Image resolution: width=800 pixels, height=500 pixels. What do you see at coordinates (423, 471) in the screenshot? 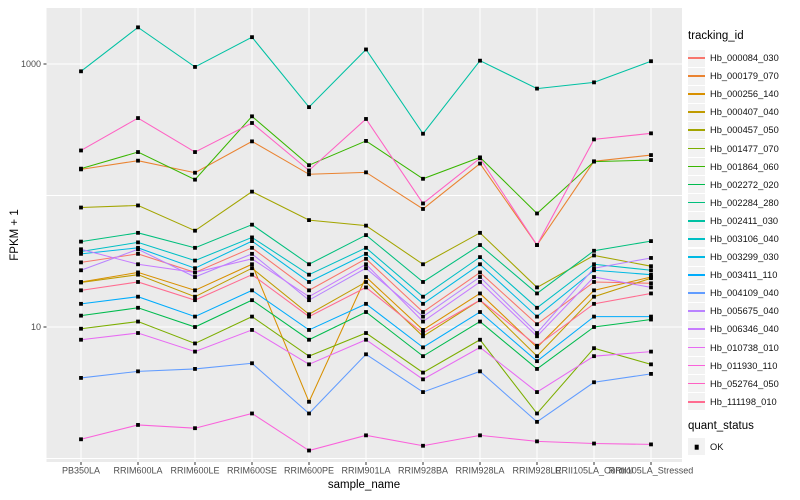
I see `x-tick-label: RRIM928BA` at bounding box center [423, 471].